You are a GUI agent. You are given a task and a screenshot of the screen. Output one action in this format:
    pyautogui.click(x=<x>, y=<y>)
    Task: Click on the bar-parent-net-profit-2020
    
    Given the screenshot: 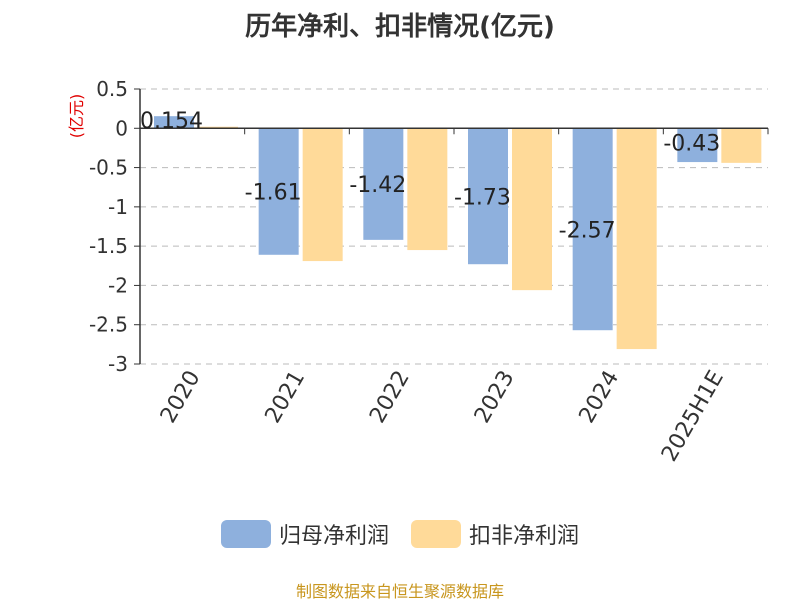 What is the action you would take?
    pyautogui.click(x=174, y=122)
    